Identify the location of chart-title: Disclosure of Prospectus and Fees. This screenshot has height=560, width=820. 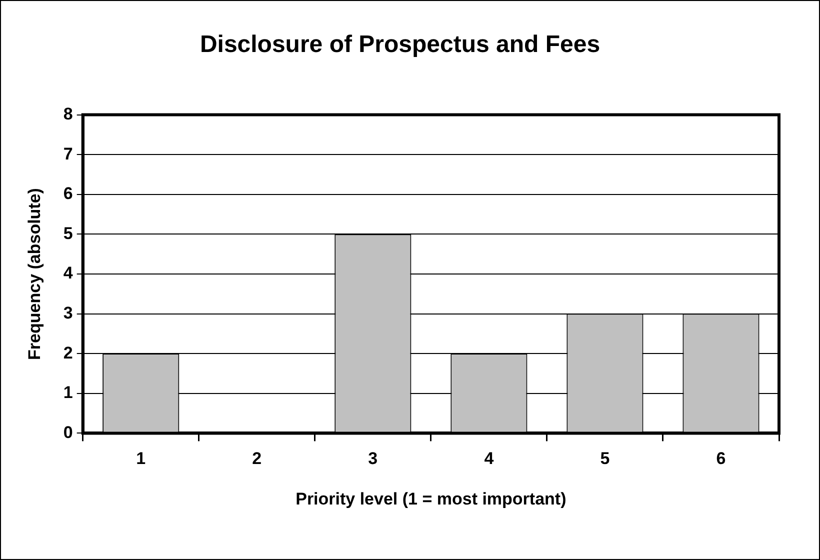
(400, 44).